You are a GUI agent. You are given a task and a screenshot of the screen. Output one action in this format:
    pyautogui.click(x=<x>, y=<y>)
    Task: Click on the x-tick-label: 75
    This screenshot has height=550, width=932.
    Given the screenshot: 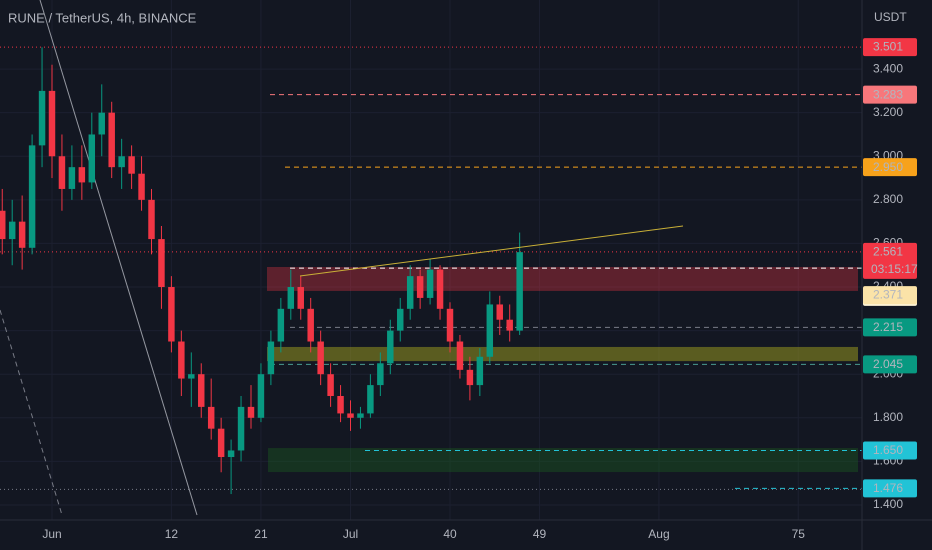 What is the action you would take?
    pyautogui.click(x=799, y=534)
    